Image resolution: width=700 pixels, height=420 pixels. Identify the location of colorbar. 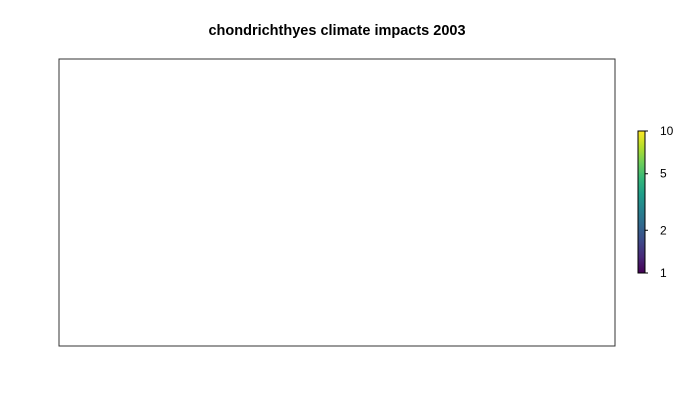
(641, 202).